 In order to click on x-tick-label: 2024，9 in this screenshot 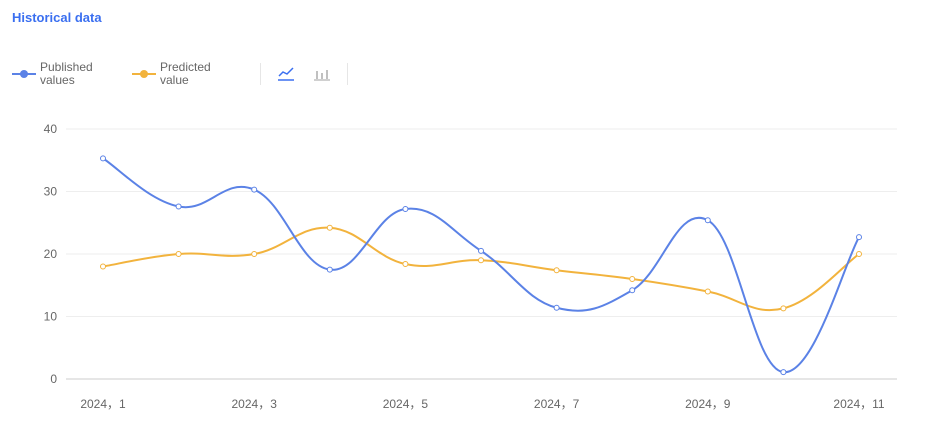, I will do `click(708, 404)`.